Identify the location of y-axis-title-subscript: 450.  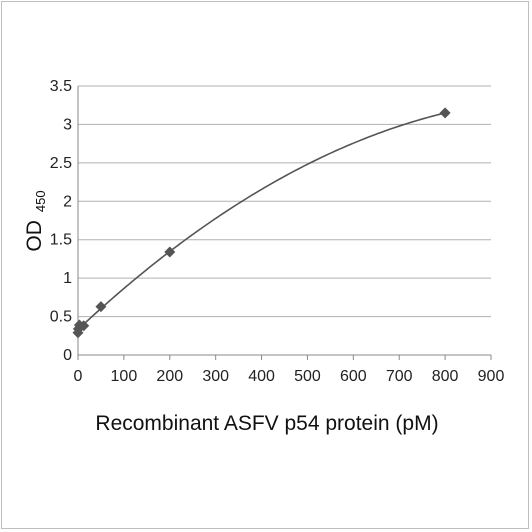
(40, 201).